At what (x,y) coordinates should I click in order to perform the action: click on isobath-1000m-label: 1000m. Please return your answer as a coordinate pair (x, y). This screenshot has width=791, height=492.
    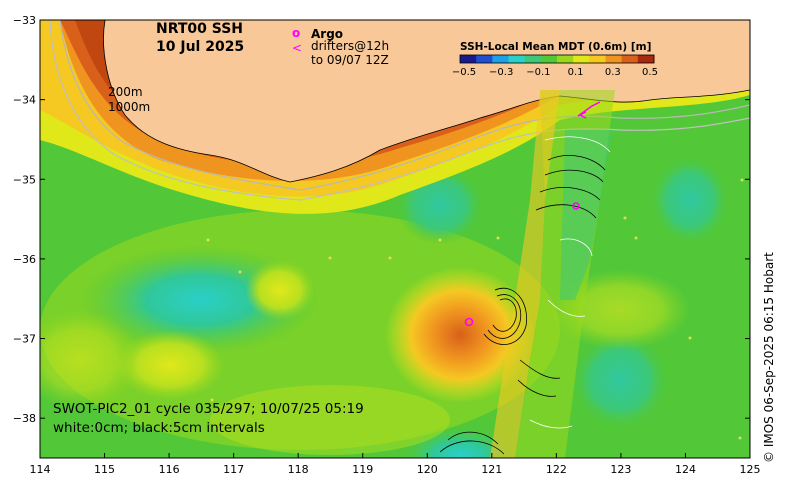
    Looking at the image, I should click on (129, 107).